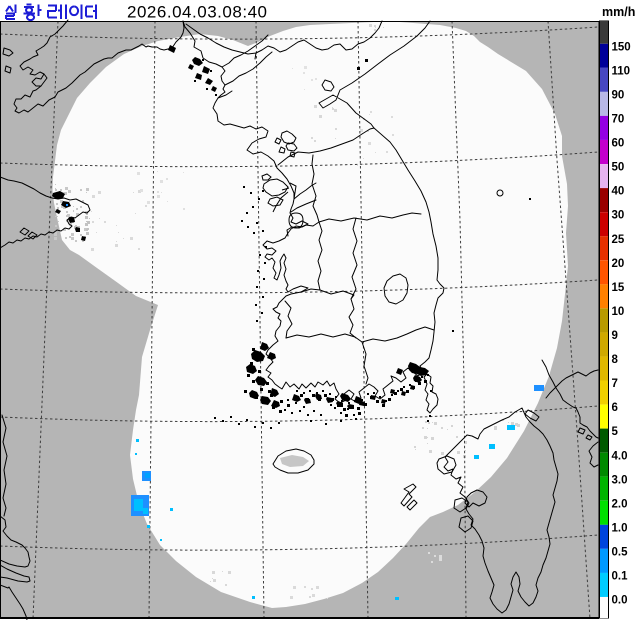  I want to click on svg-text: 8, so click(615, 360).